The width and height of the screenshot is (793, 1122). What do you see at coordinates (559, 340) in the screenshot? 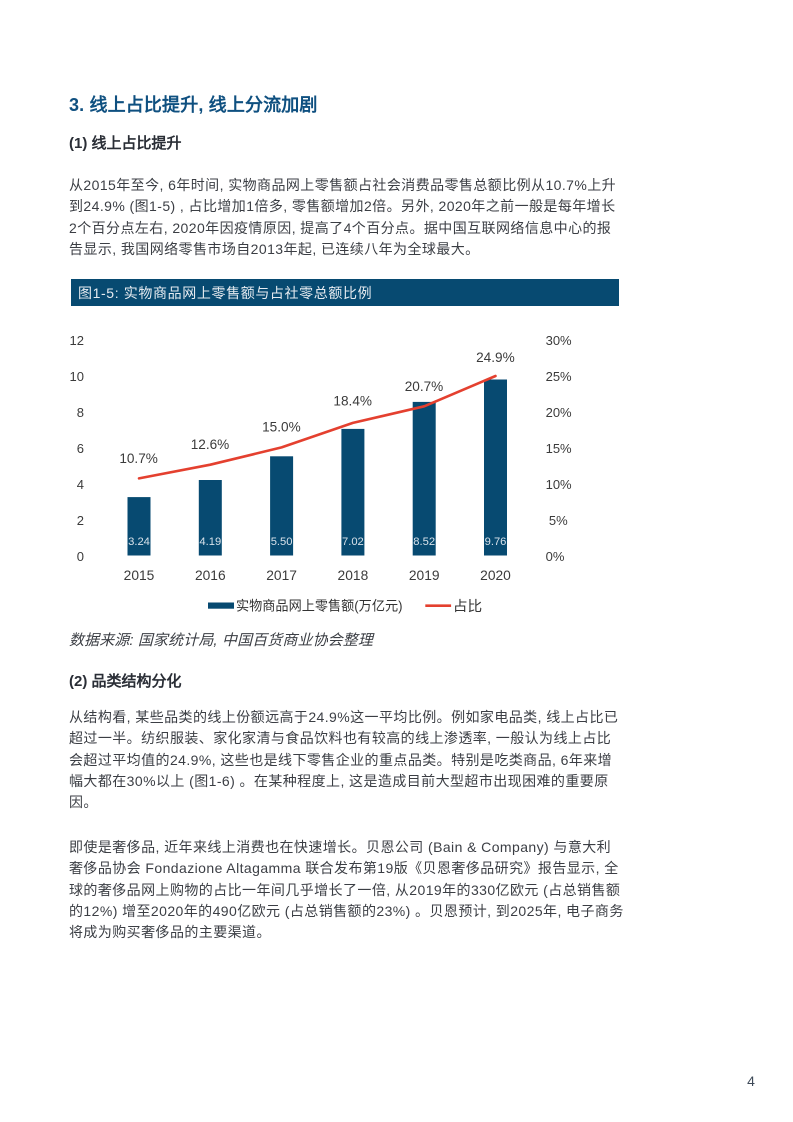
I see `svg-text: 30%` at bounding box center [559, 340].